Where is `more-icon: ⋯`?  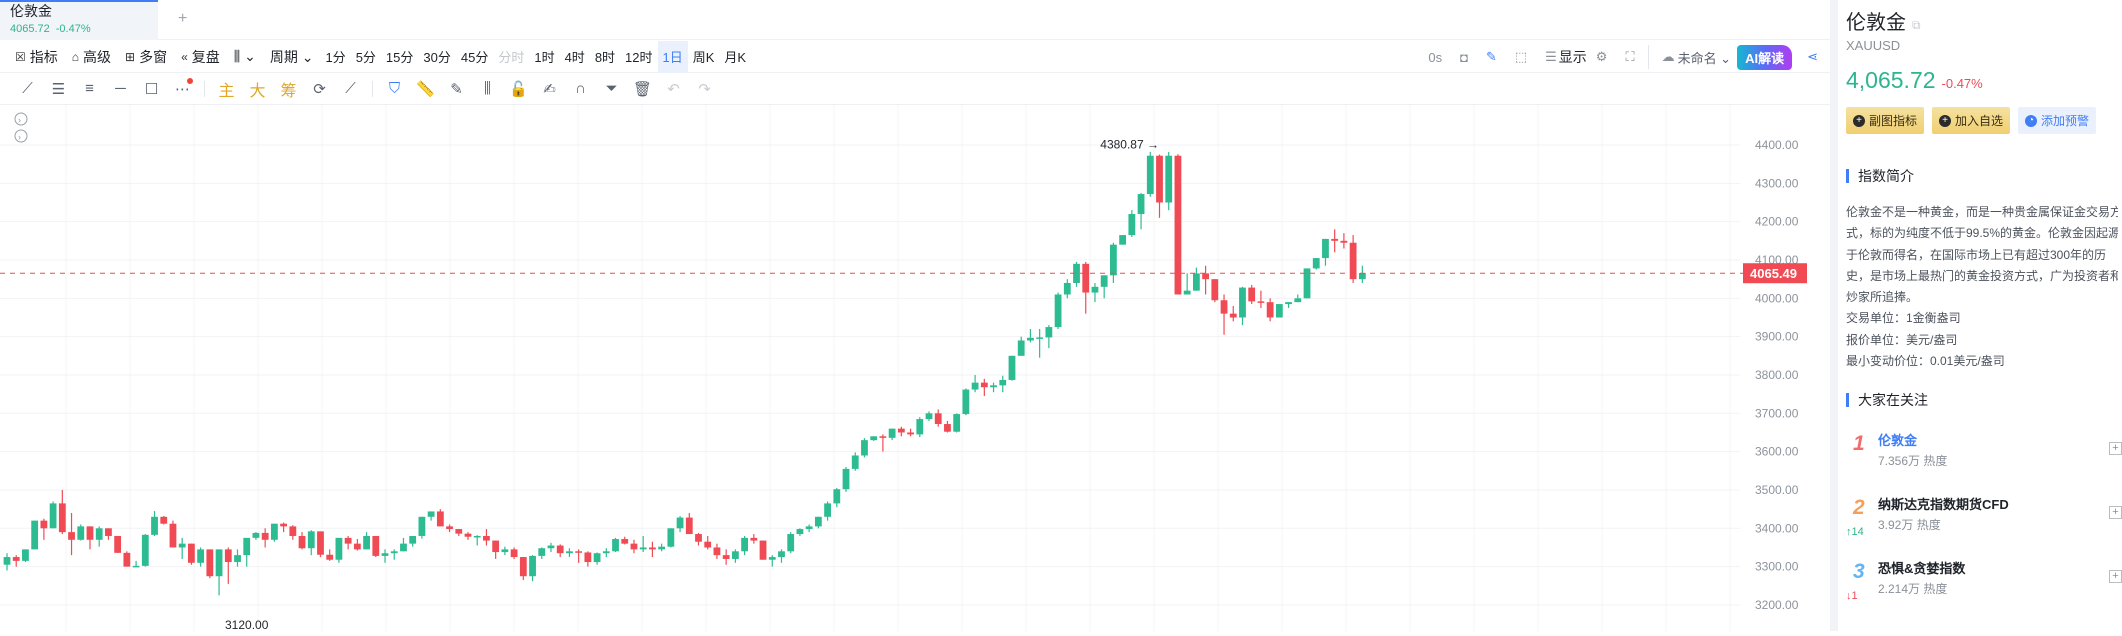
more-icon: ⋯ is located at coordinates (182, 87).